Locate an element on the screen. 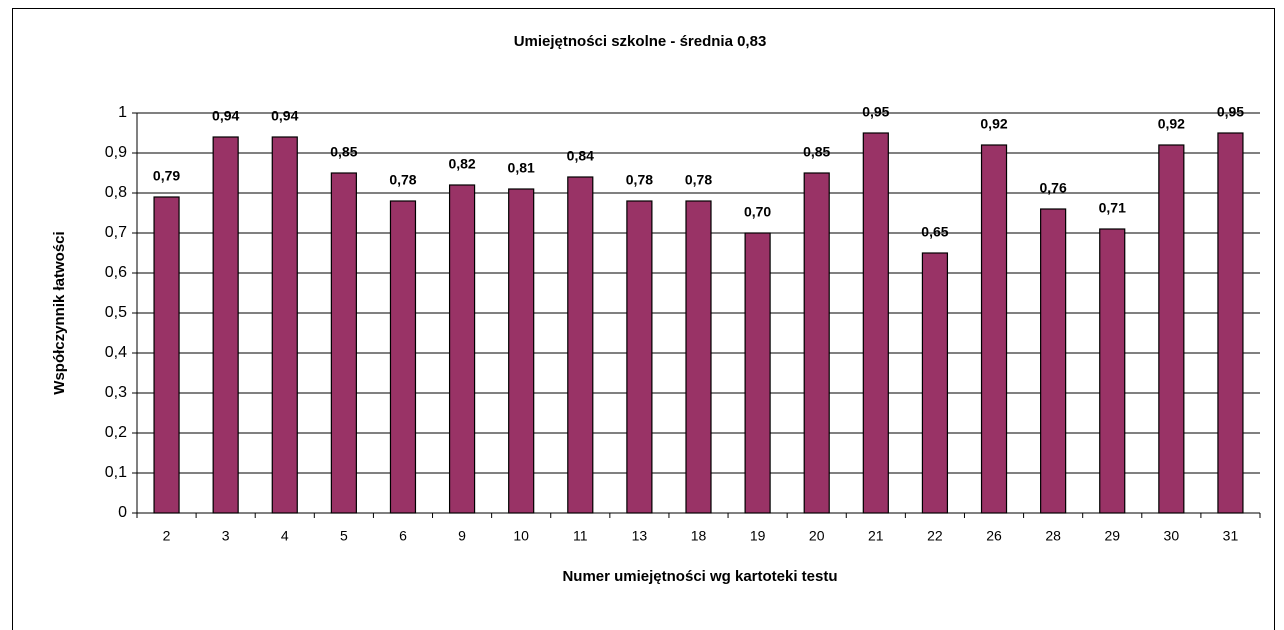 The image size is (1284, 630). value-label: 0,81 is located at coordinates (521, 168).